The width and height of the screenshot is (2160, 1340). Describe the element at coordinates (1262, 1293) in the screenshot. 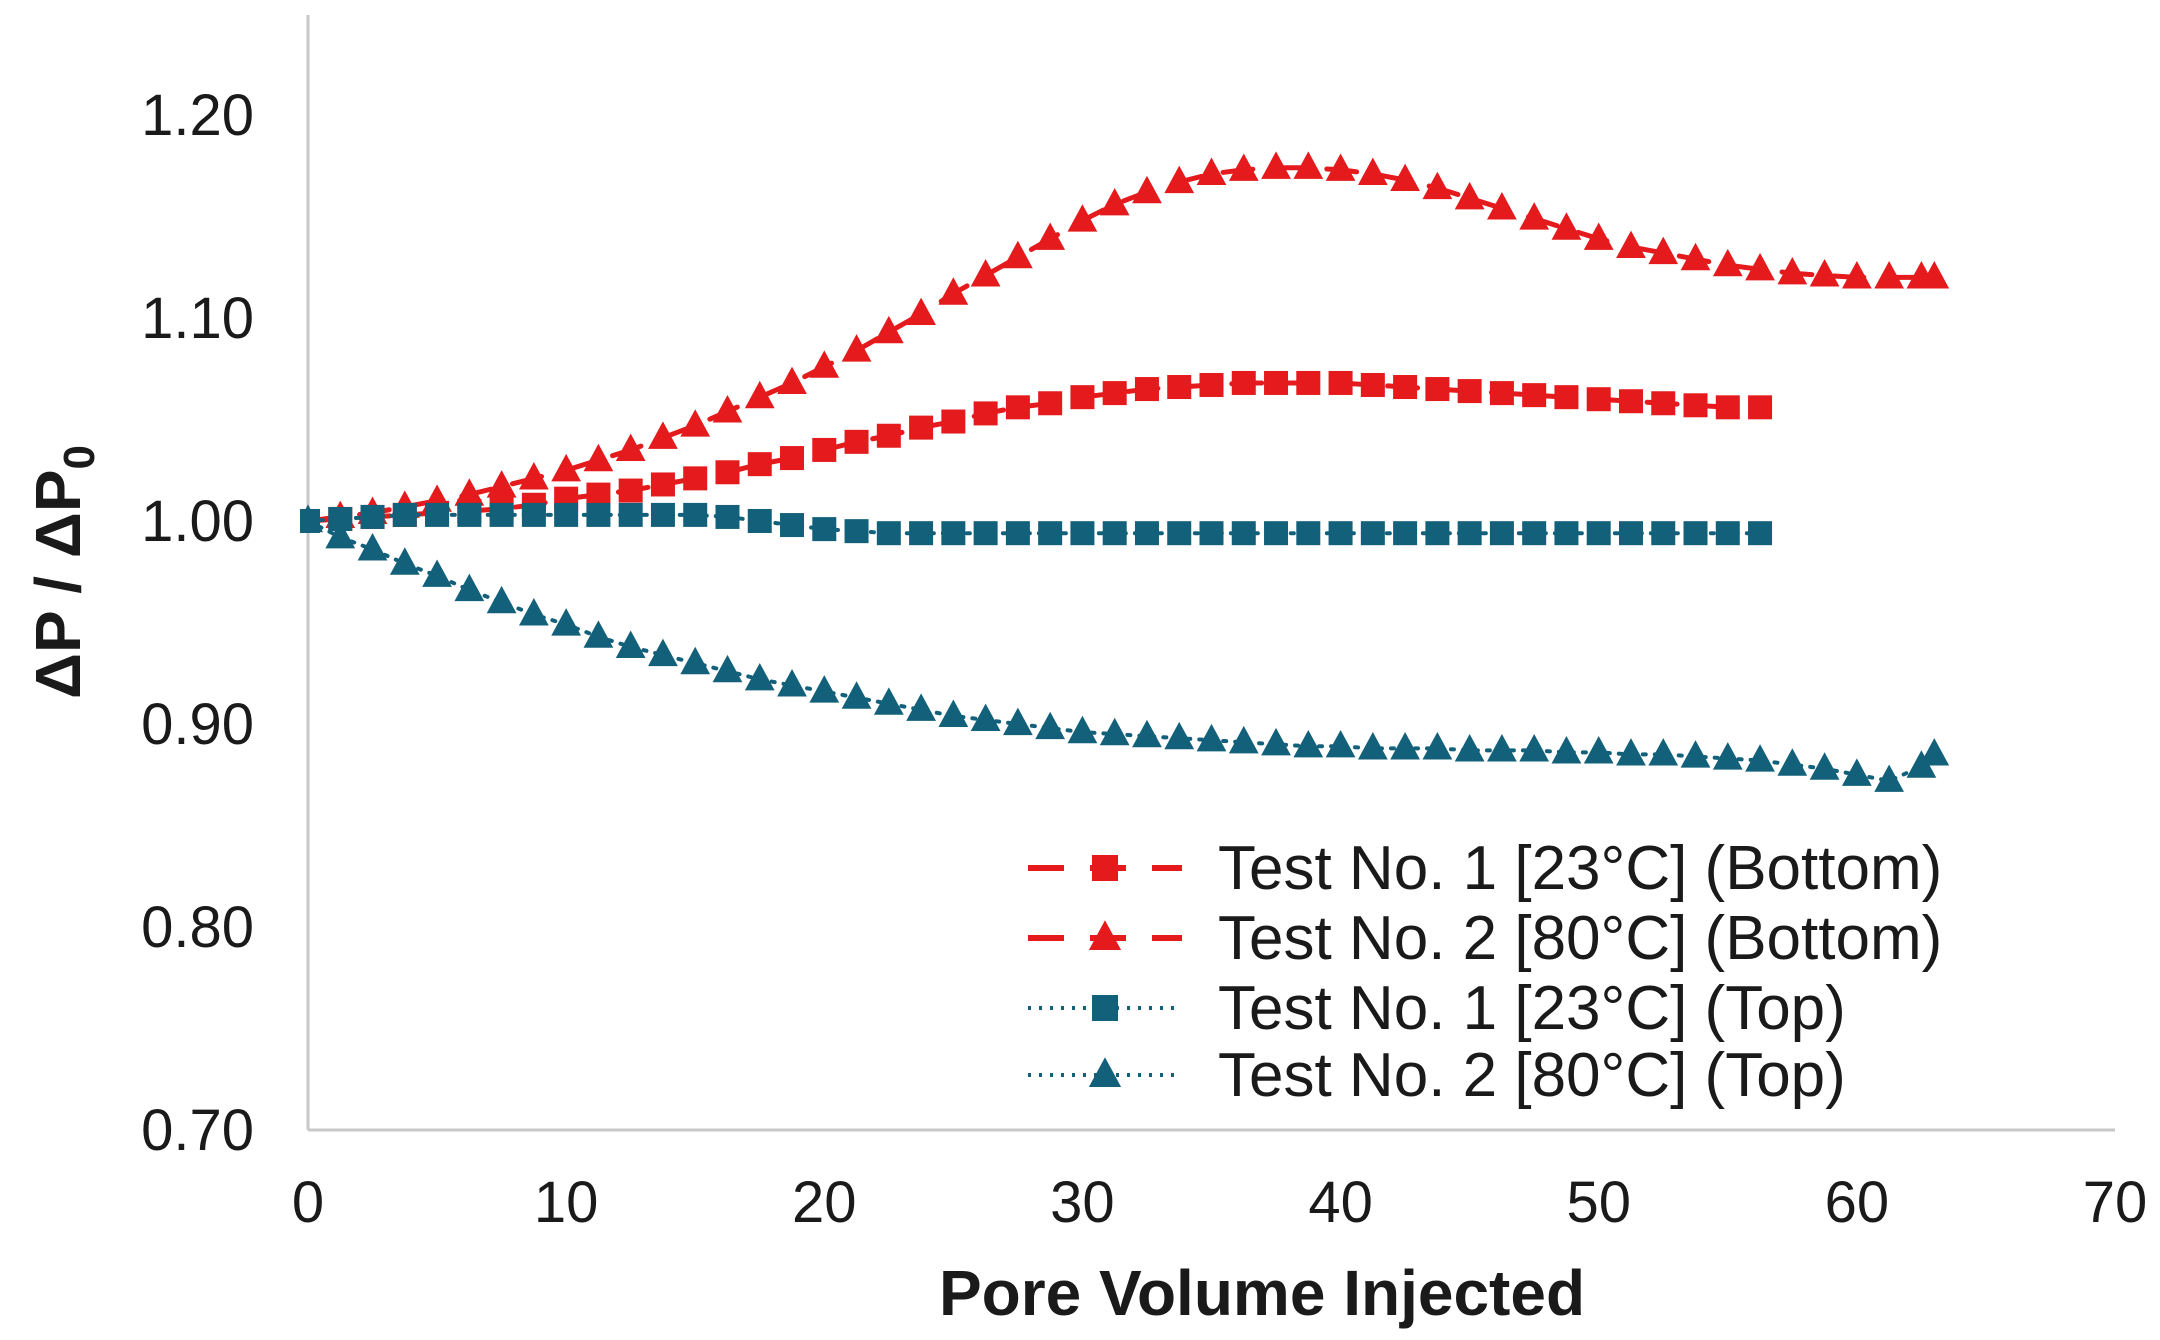

I see `x-axis-title: Pore Volume Injected` at that location.